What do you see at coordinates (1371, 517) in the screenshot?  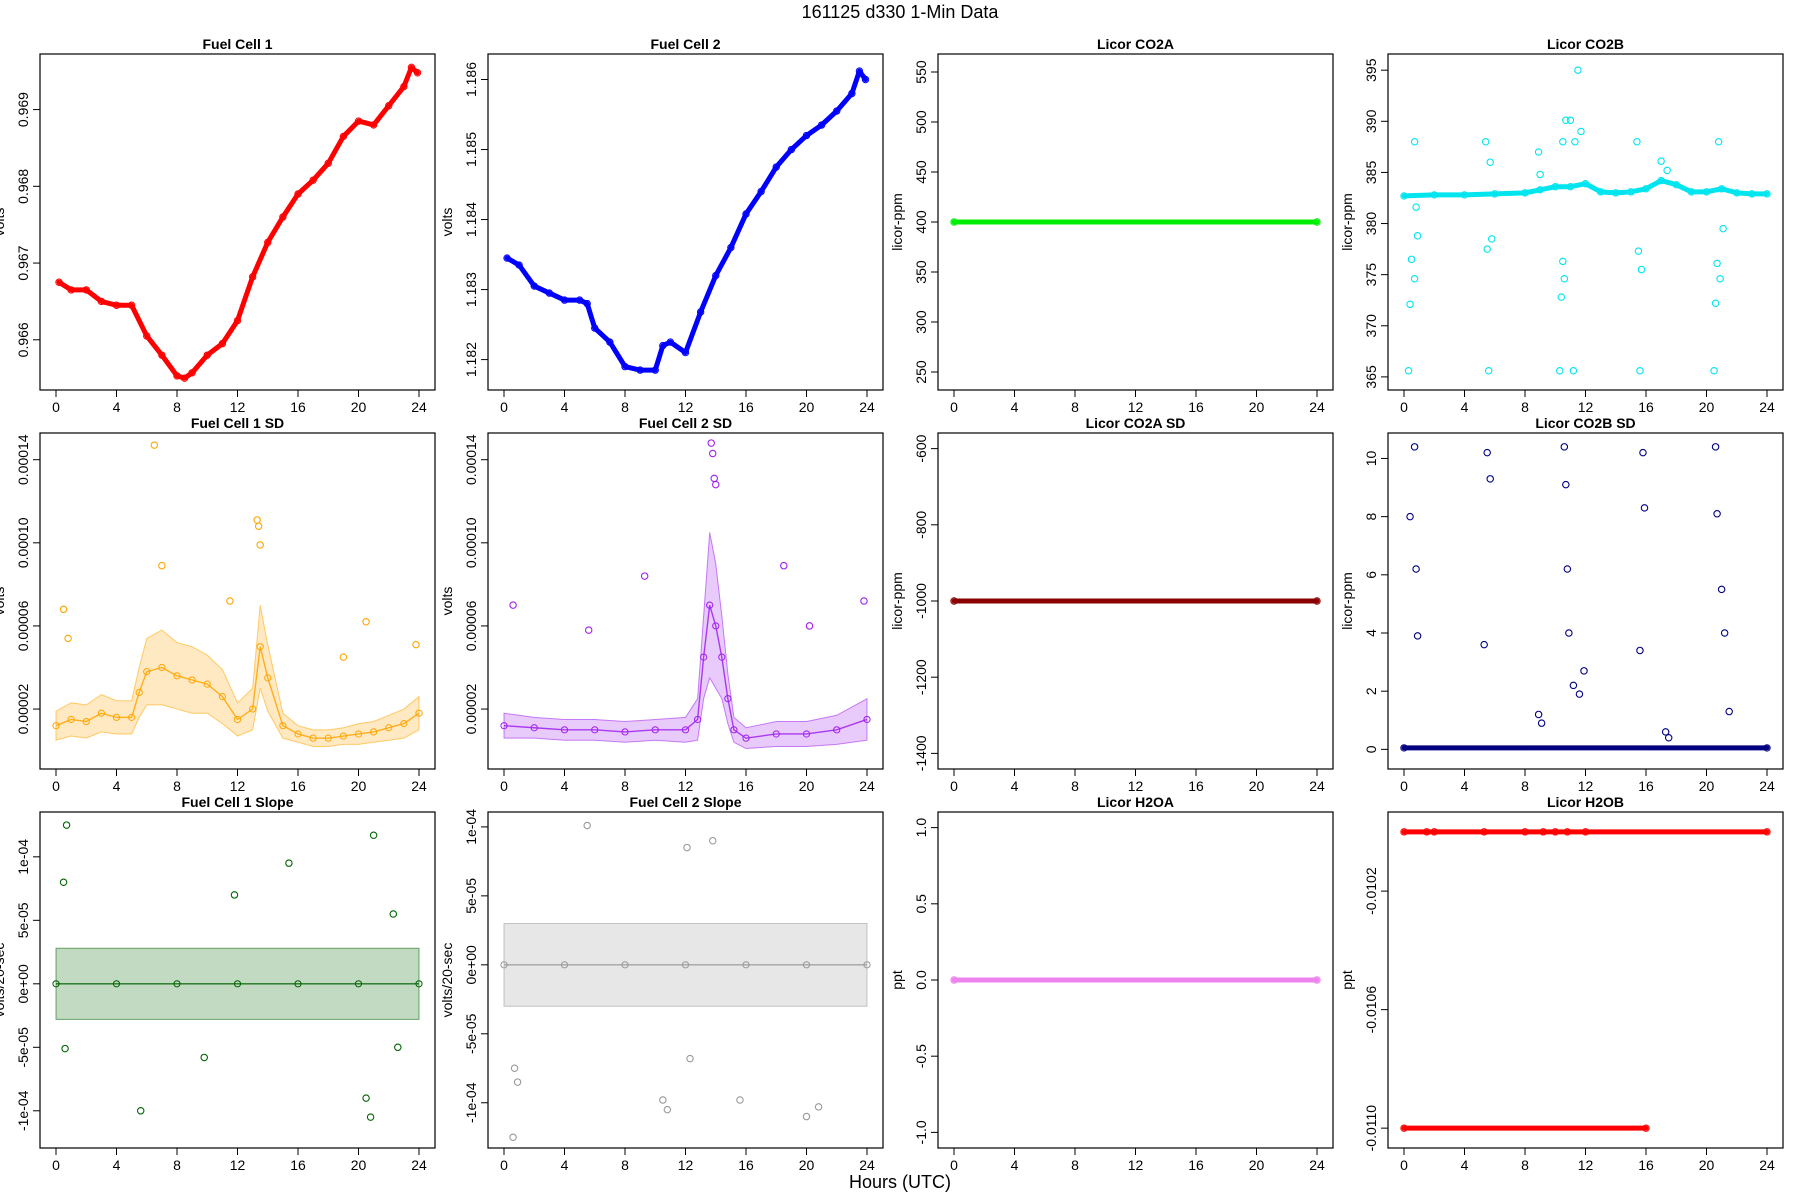 I see `y-tick-label-7-4: 8` at bounding box center [1371, 517].